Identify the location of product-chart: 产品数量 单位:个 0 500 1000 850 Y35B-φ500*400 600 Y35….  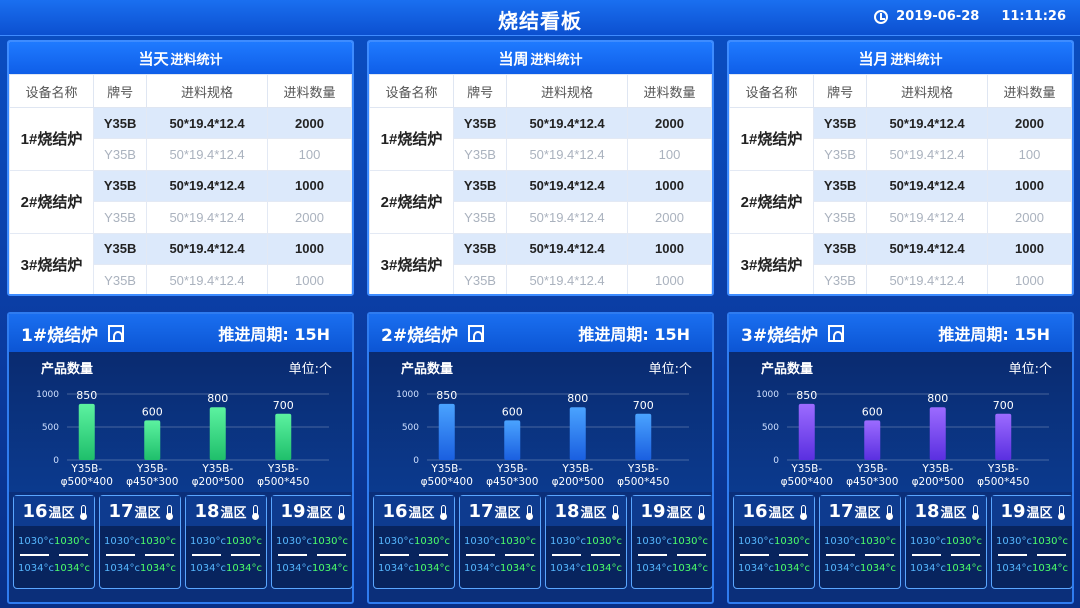
(540, 422).